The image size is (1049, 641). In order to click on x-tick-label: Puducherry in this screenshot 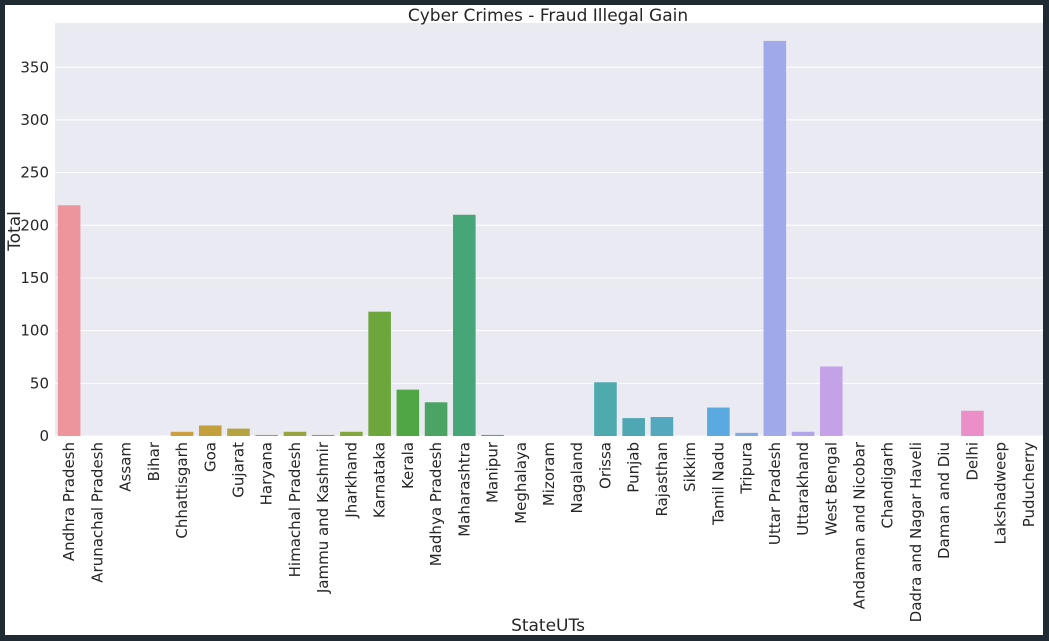, I will do `click(1029, 484)`.